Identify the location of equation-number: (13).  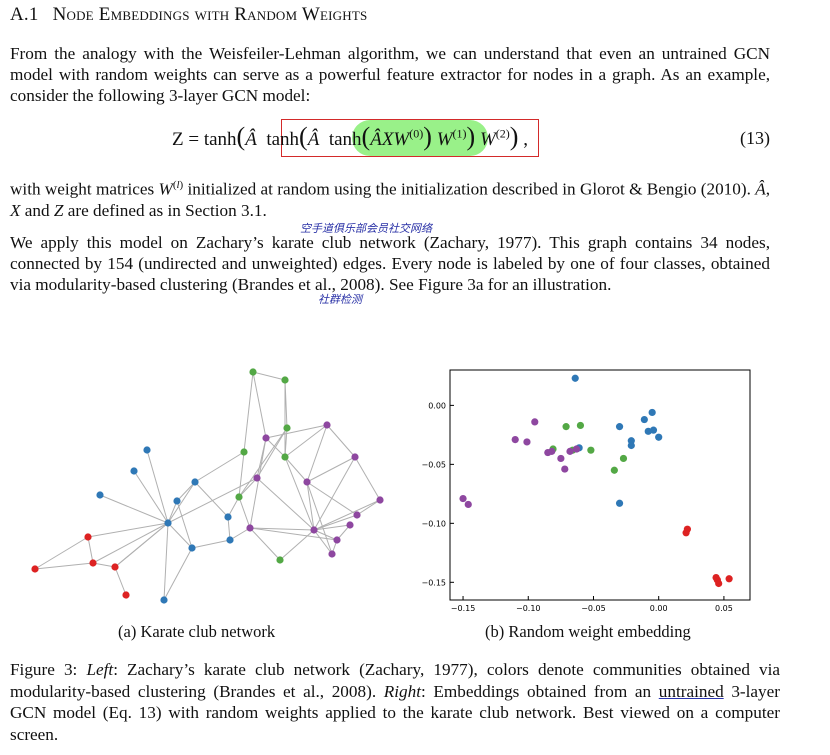
(755, 138).